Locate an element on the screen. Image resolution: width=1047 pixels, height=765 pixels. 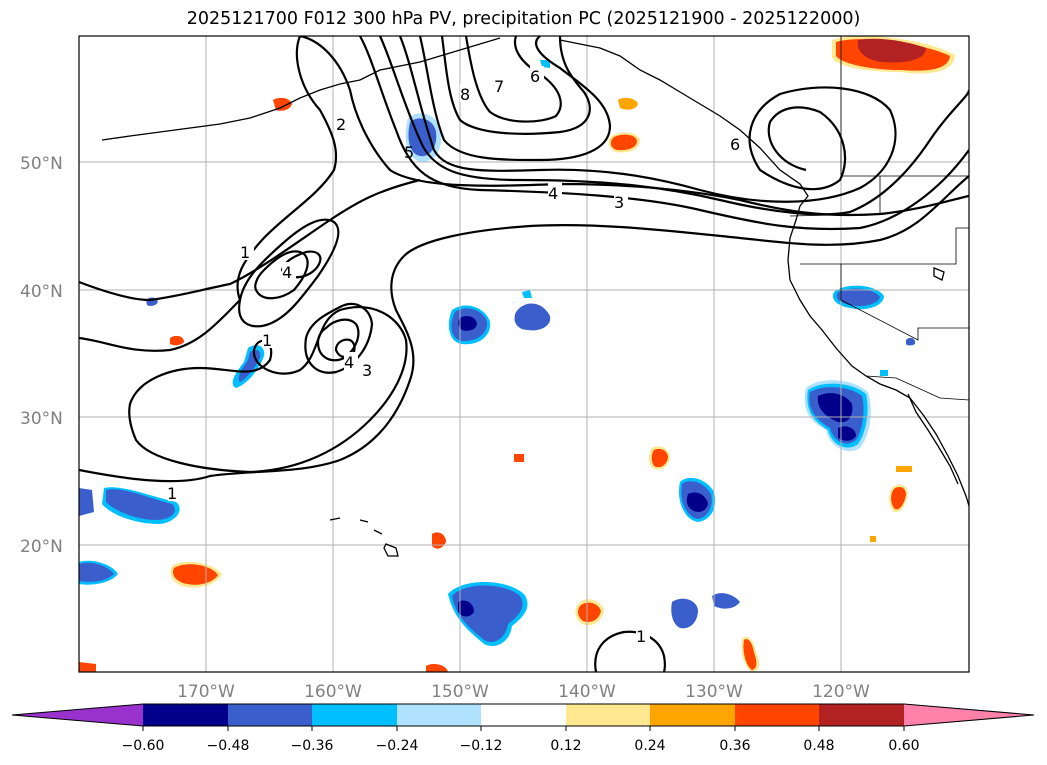
colorbar-tick-label: −0.24 is located at coordinates (397, 746).